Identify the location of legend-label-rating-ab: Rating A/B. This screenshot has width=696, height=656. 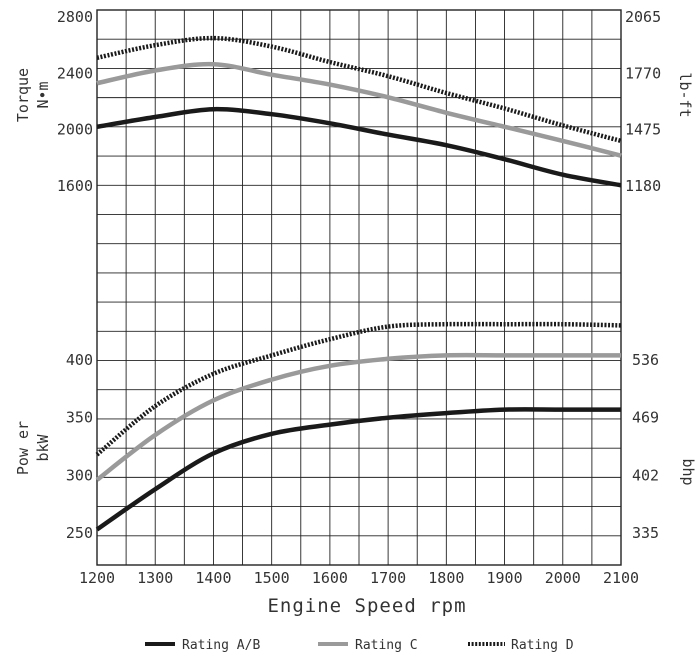
(221, 645).